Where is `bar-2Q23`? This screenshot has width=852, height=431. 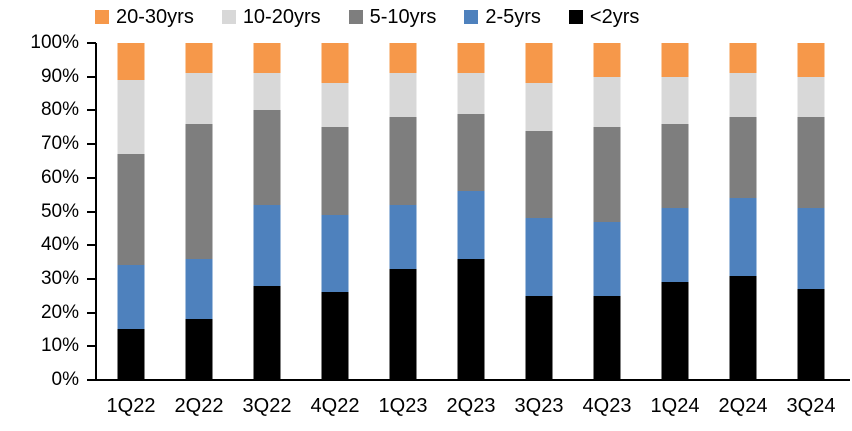 bar-2Q23 is located at coordinates (471, 211).